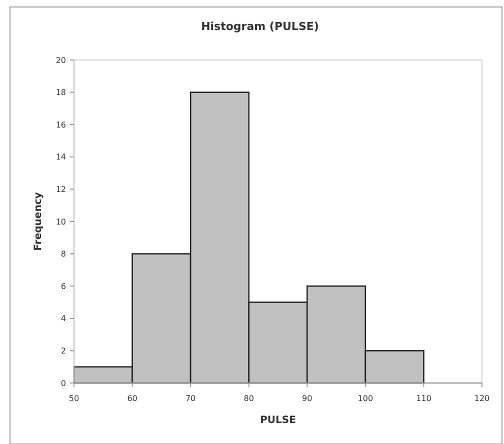 Image resolution: width=504 pixels, height=444 pixels. I want to click on x-axis-title: PULSE, so click(278, 420).